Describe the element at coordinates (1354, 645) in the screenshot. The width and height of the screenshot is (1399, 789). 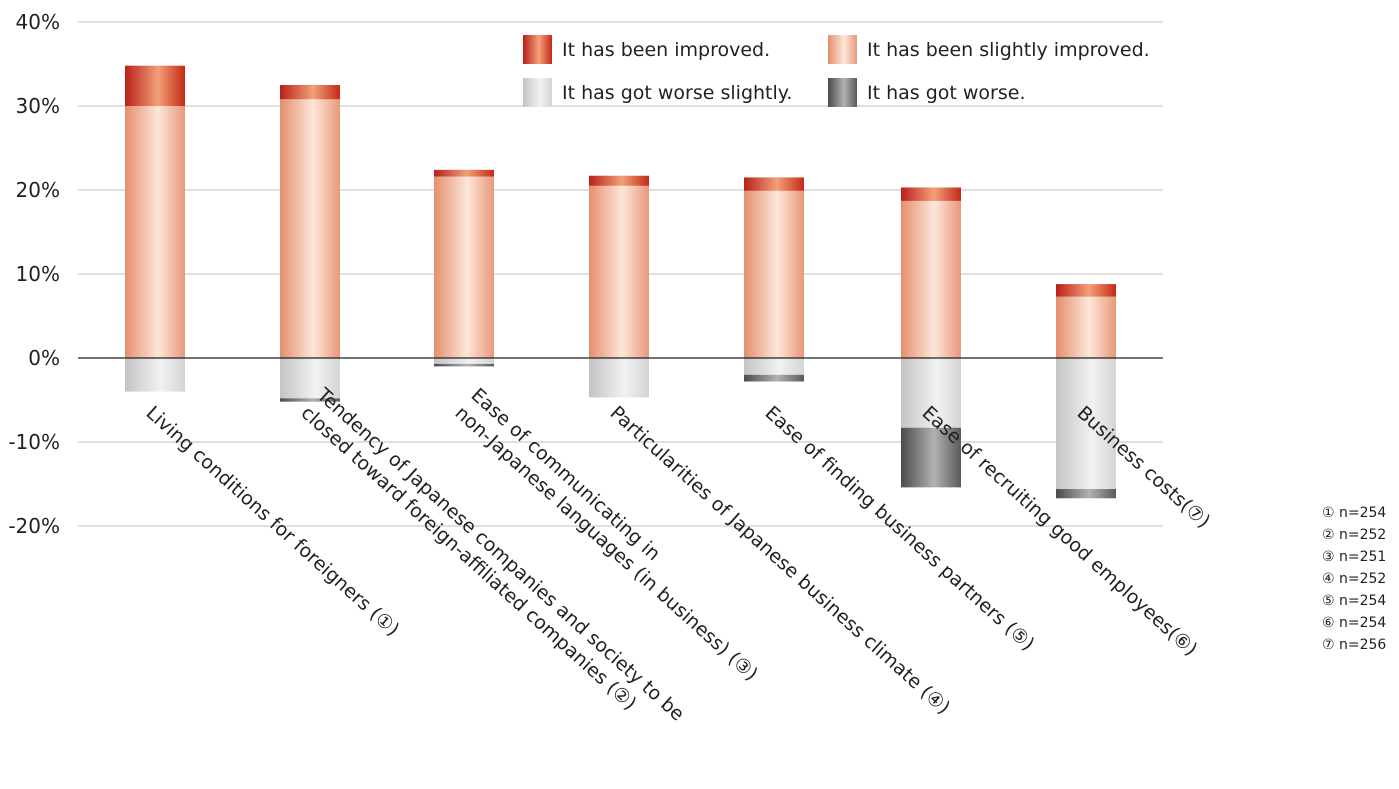
I see `sample-size-note: ⑦ n=256` at that location.